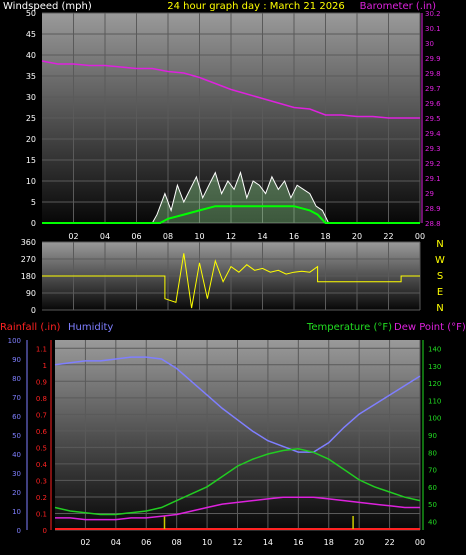  What do you see at coordinates (30, 327) in the screenshot?
I see `rainfall-header-label: Rainfall (.in)` at bounding box center [30, 327].